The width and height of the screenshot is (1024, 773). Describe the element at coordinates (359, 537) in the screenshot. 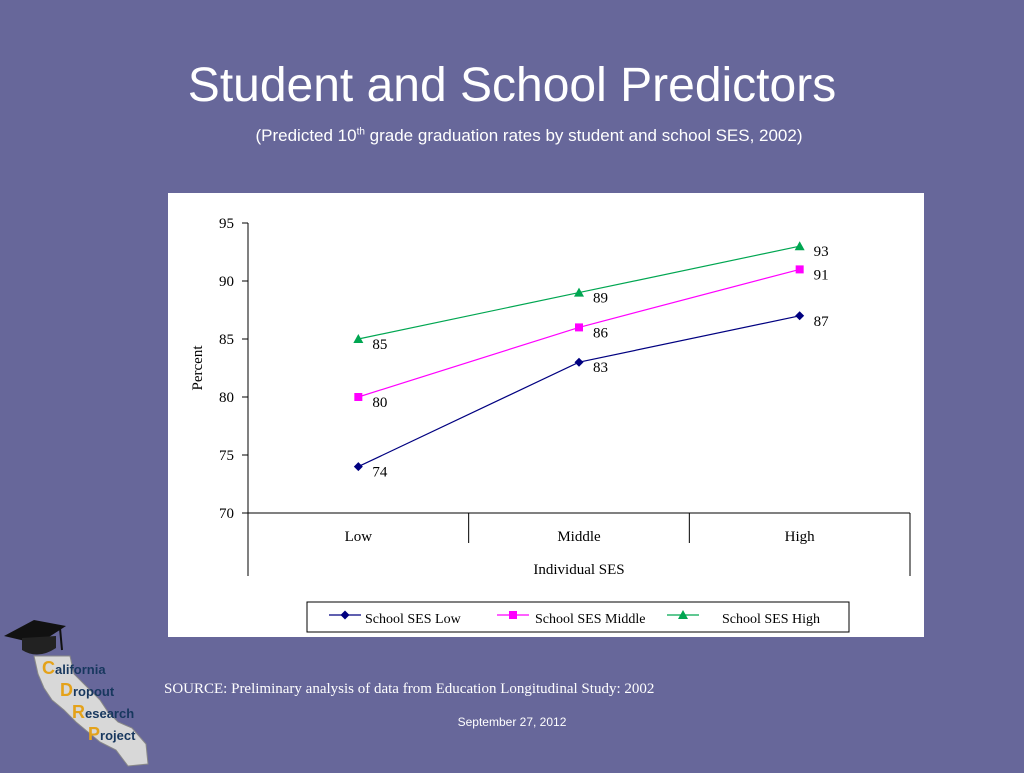

I see `x-tick-label: Low` at that location.